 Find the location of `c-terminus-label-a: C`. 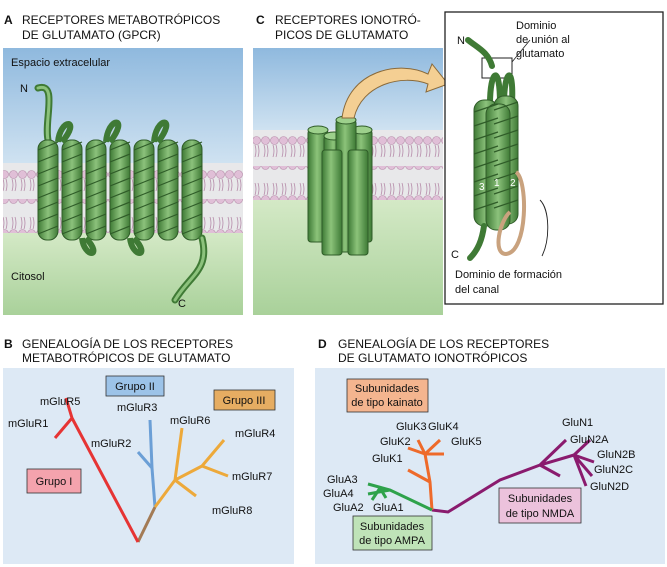

c-terminus-label-a: C is located at coordinates (182, 304).